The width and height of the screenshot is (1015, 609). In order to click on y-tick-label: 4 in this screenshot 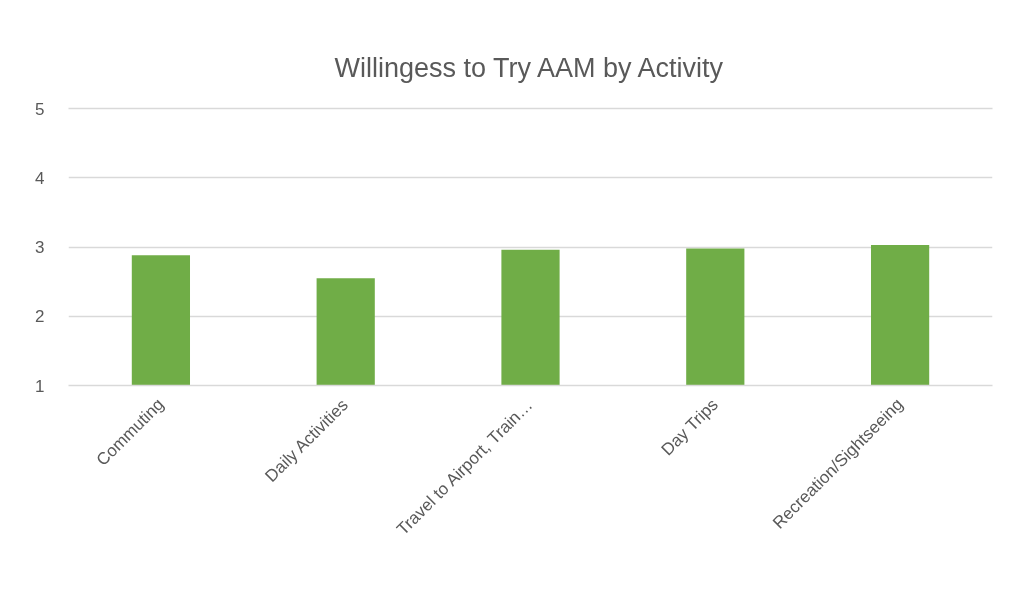, I will do `click(40, 178)`.